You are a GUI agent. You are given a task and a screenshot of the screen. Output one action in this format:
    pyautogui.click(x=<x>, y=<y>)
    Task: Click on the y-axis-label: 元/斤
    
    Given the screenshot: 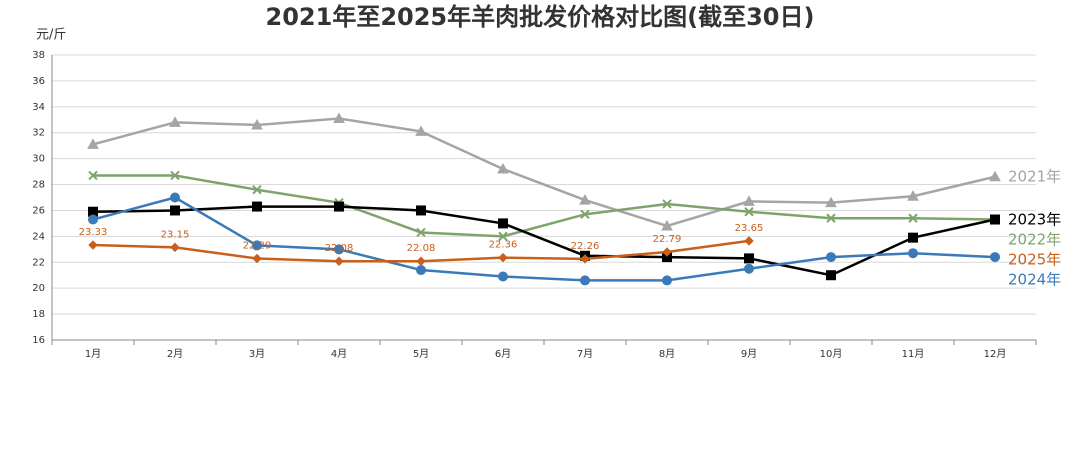 What is the action you would take?
    pyautogui.click(x=51, y=35)
    